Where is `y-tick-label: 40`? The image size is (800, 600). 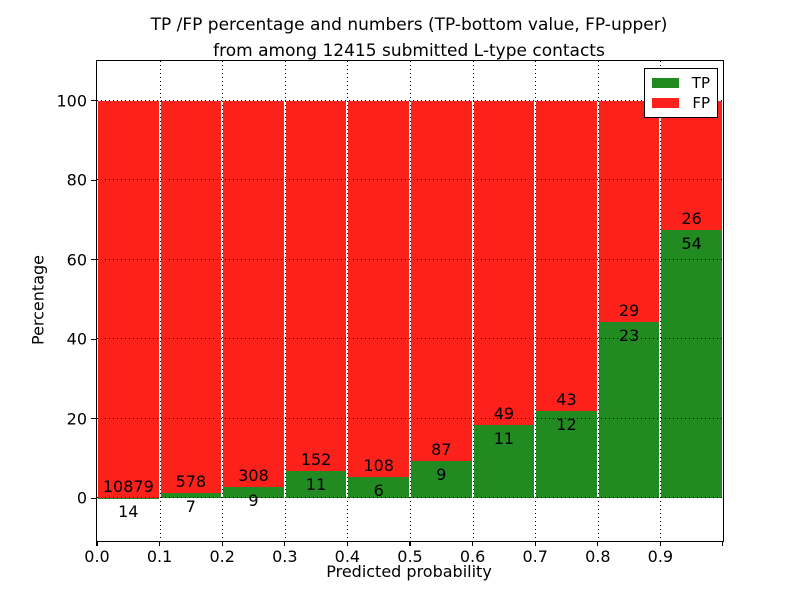 y-tick-label: 40 is located at coordinates (76, 339).